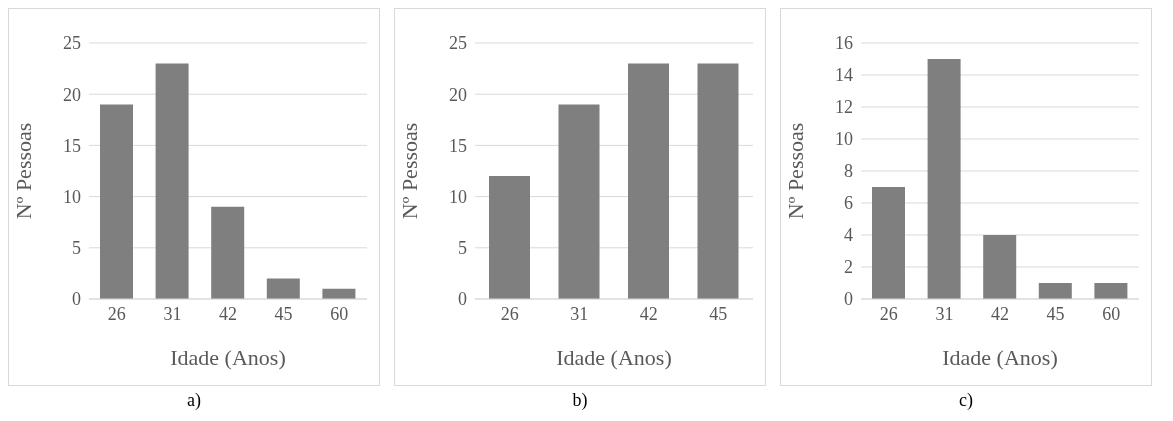 The width and height of the screenshot is (1173, 421). What do you see at coordinates (194, 400) in the screenshot?
I see `text: a)` at bounding box center [194, 400].